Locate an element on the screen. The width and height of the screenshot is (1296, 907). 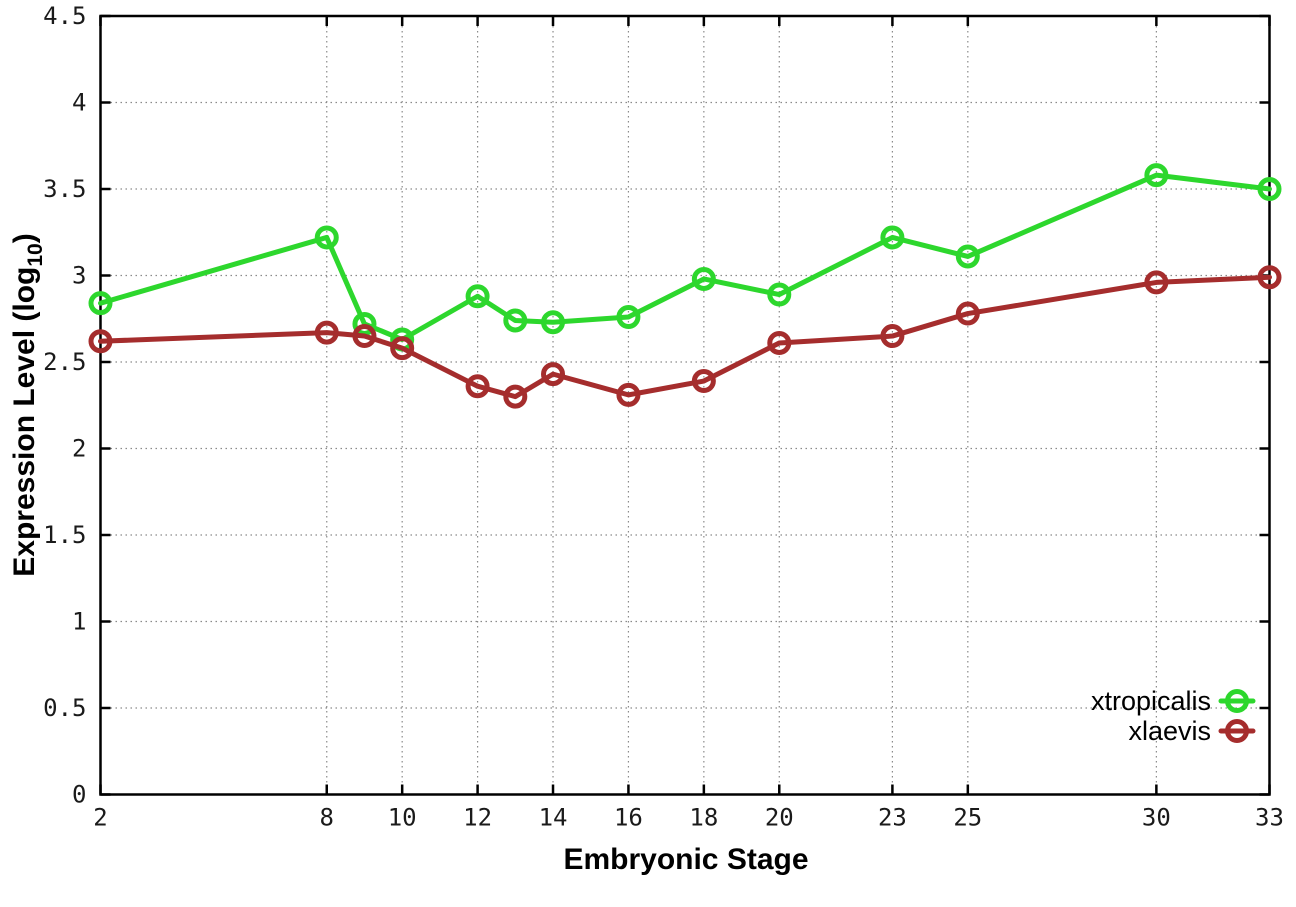
y-axis-title: Expression Level (log10) is located at coordinates (27, 404).